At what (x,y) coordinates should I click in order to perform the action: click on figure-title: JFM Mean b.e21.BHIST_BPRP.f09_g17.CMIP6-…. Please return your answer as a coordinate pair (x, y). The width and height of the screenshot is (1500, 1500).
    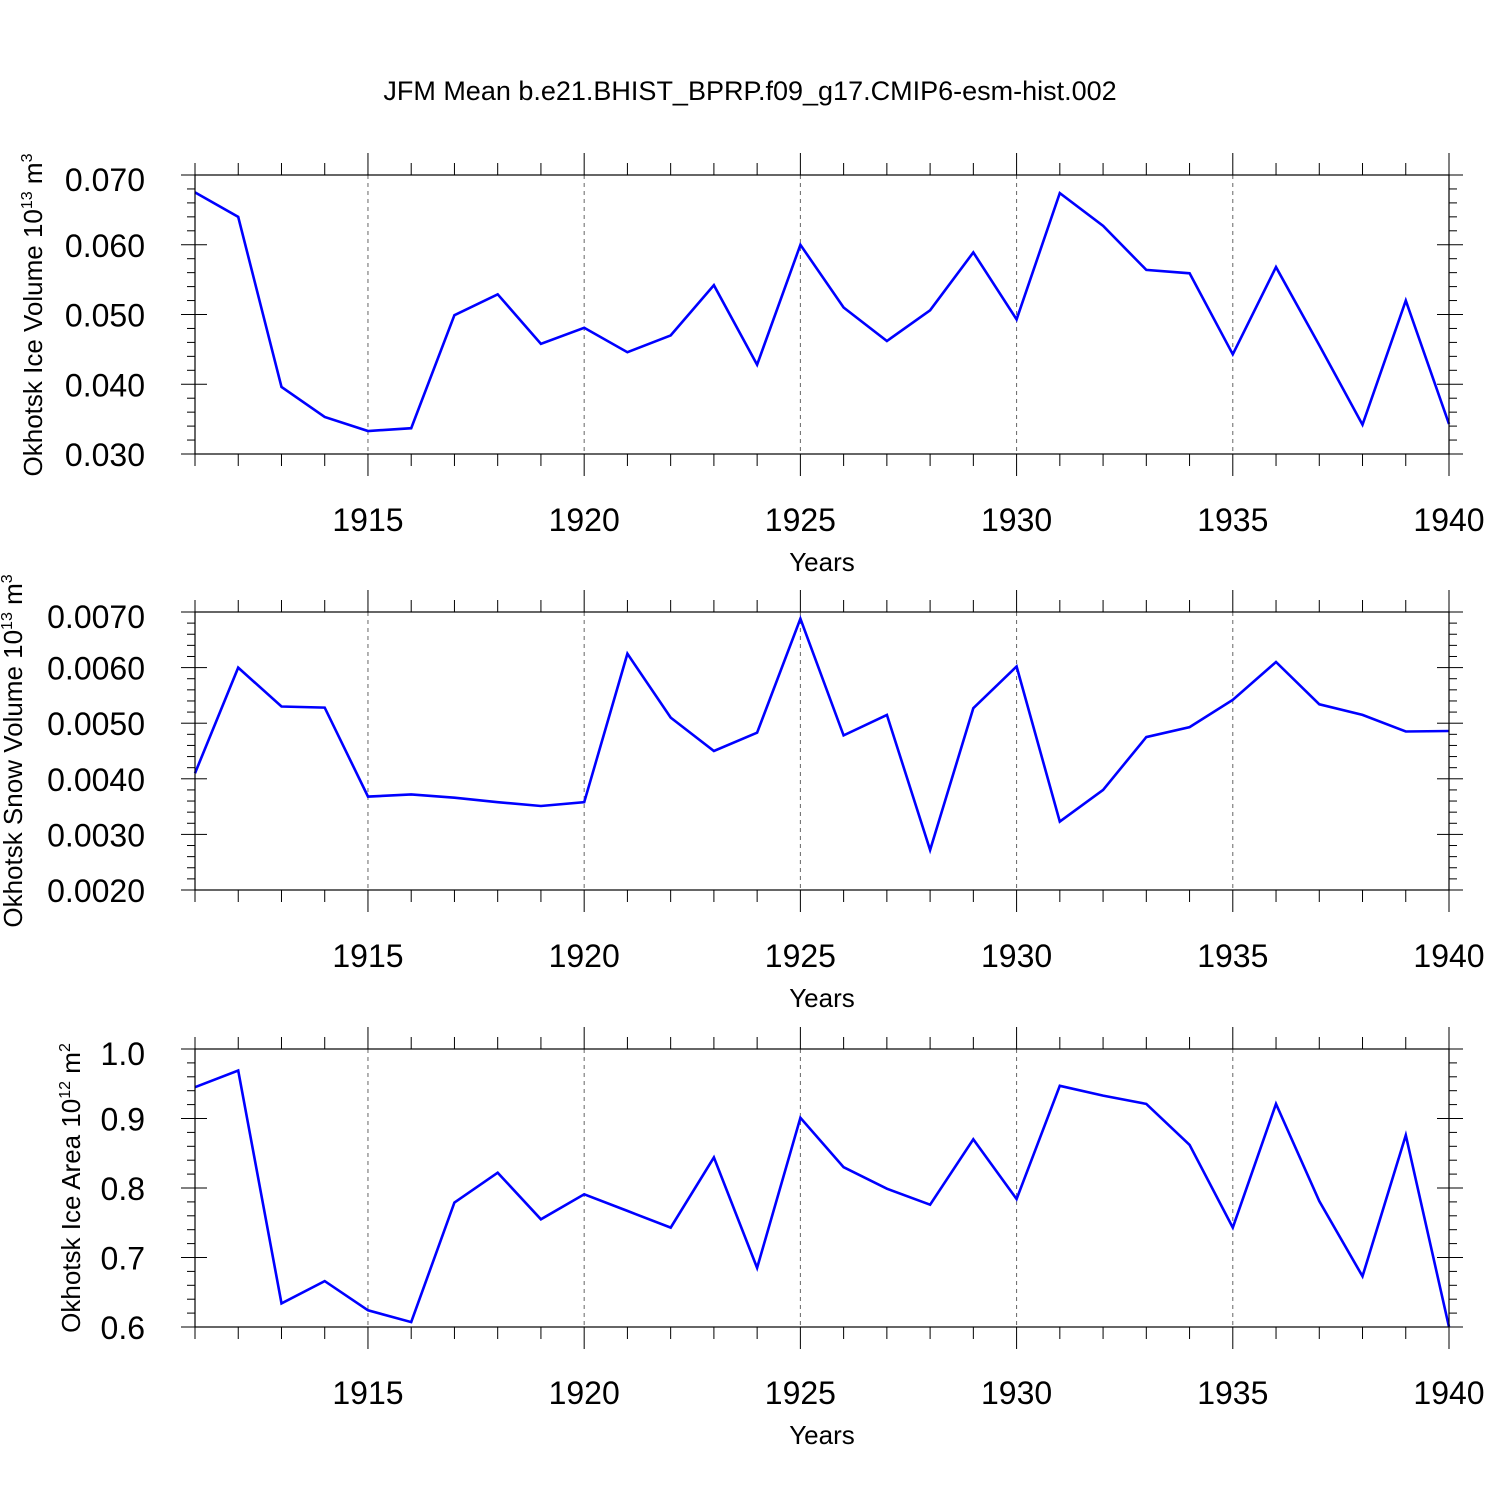
    Looking at the image, I should click on (749, 91).